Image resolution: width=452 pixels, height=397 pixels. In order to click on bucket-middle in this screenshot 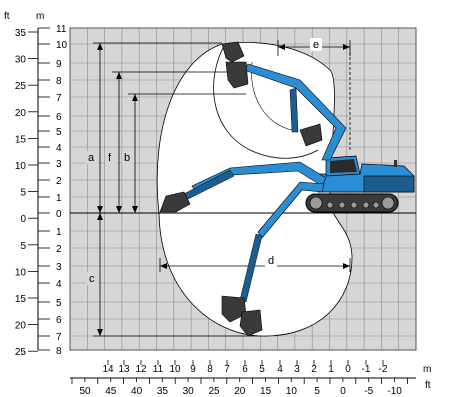, I will do `click(175, 202)`.